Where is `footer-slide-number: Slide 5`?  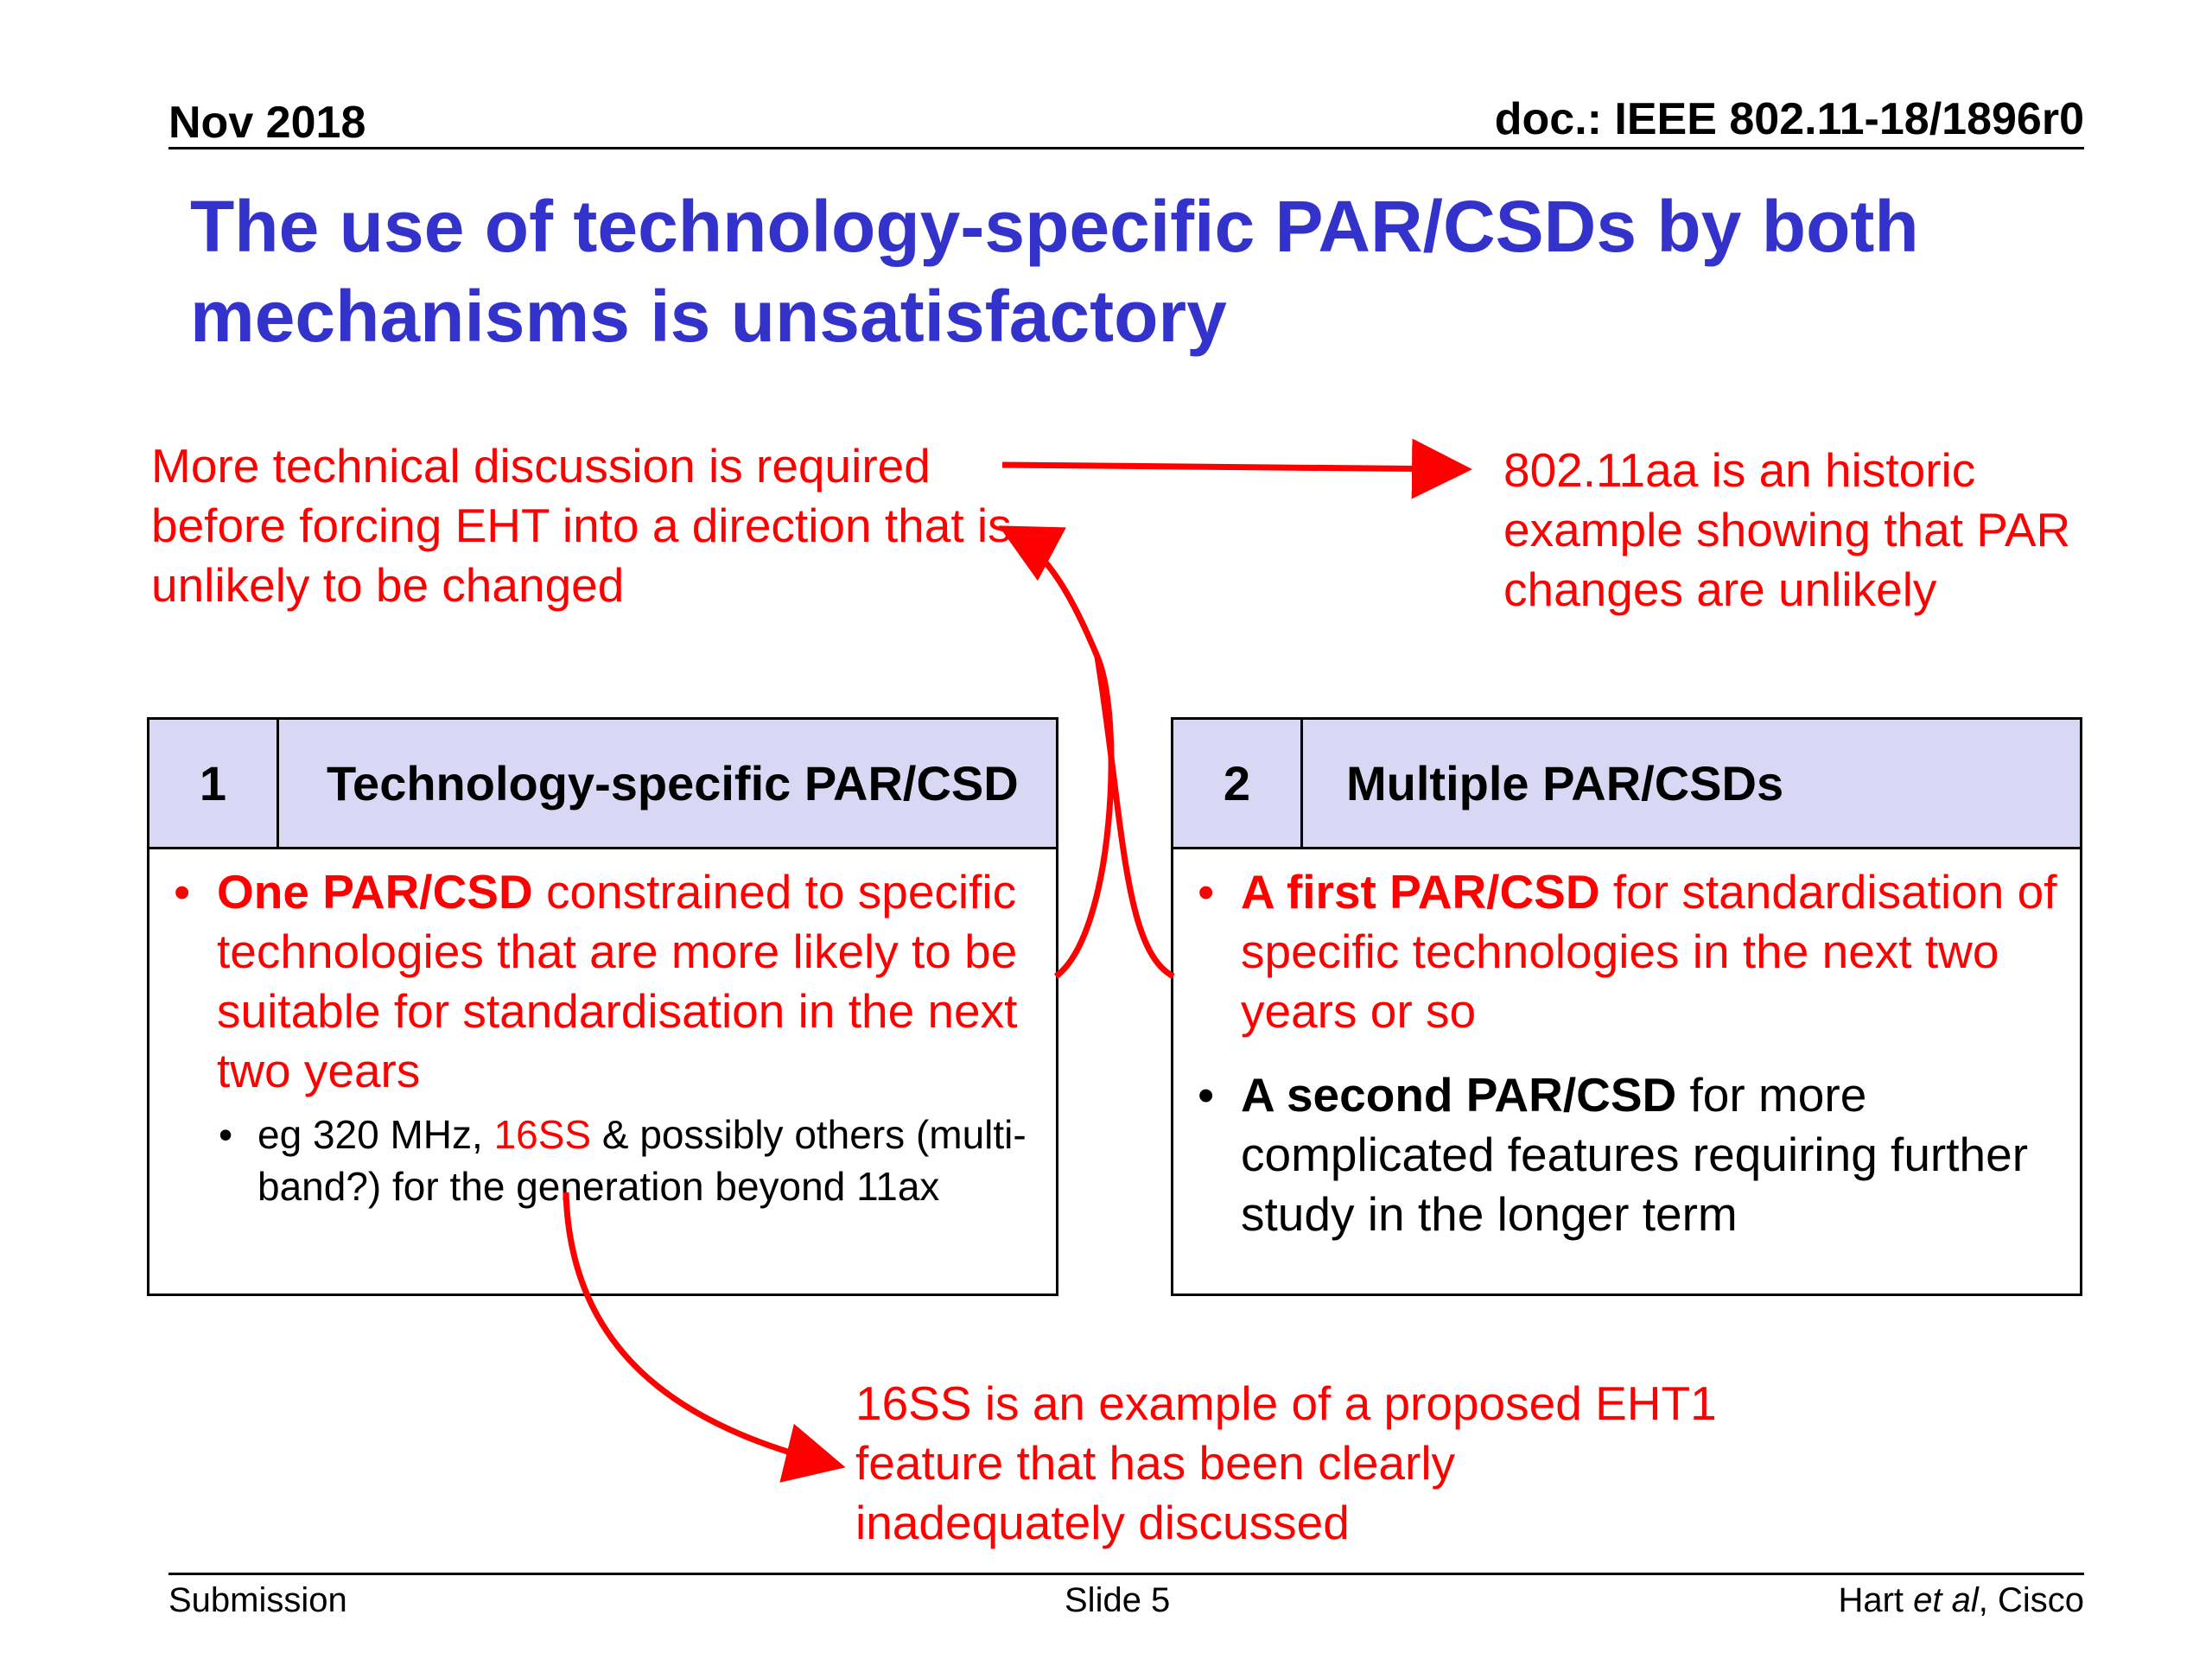 footer-slide-number: Slide 5 is located at coordinates (1118, 1600).